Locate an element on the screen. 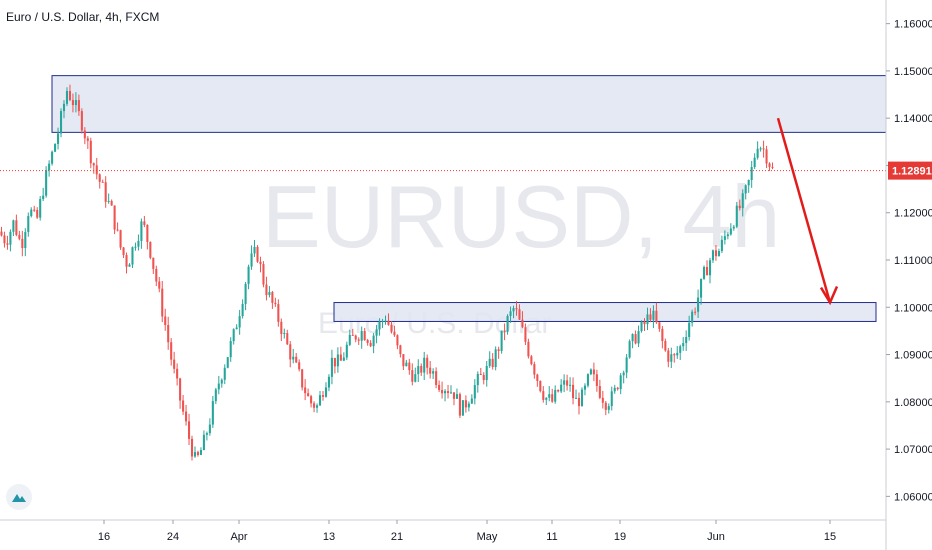 The height and width of the screenshot is (550, 932). resistance-zone is located at coordinates (469, 104).